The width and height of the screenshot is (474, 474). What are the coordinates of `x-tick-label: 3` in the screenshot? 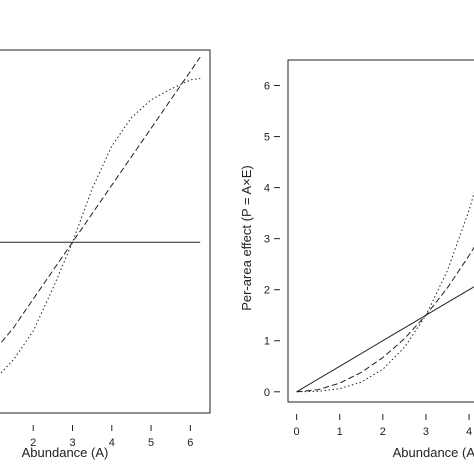 It's located at (426, 432).